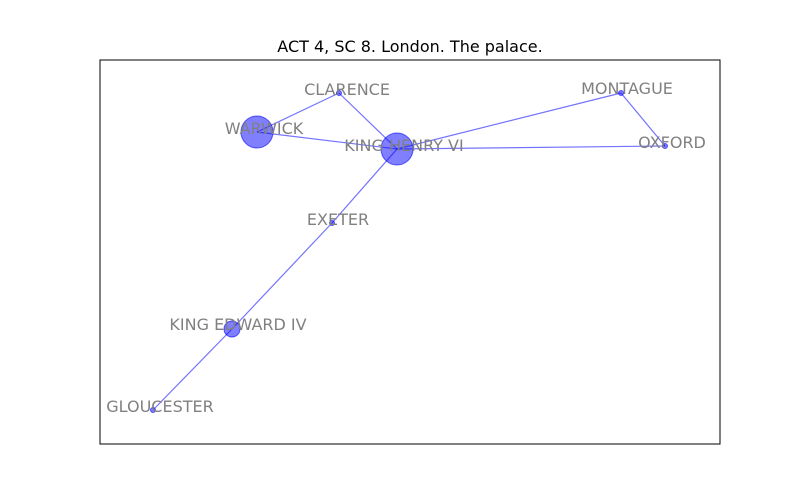 This screenshot has height=500, width=800. Describe the element at coordinates (192, 369) in the screenshot. I see `edge-king-edward-iv-gloucester` at that location.